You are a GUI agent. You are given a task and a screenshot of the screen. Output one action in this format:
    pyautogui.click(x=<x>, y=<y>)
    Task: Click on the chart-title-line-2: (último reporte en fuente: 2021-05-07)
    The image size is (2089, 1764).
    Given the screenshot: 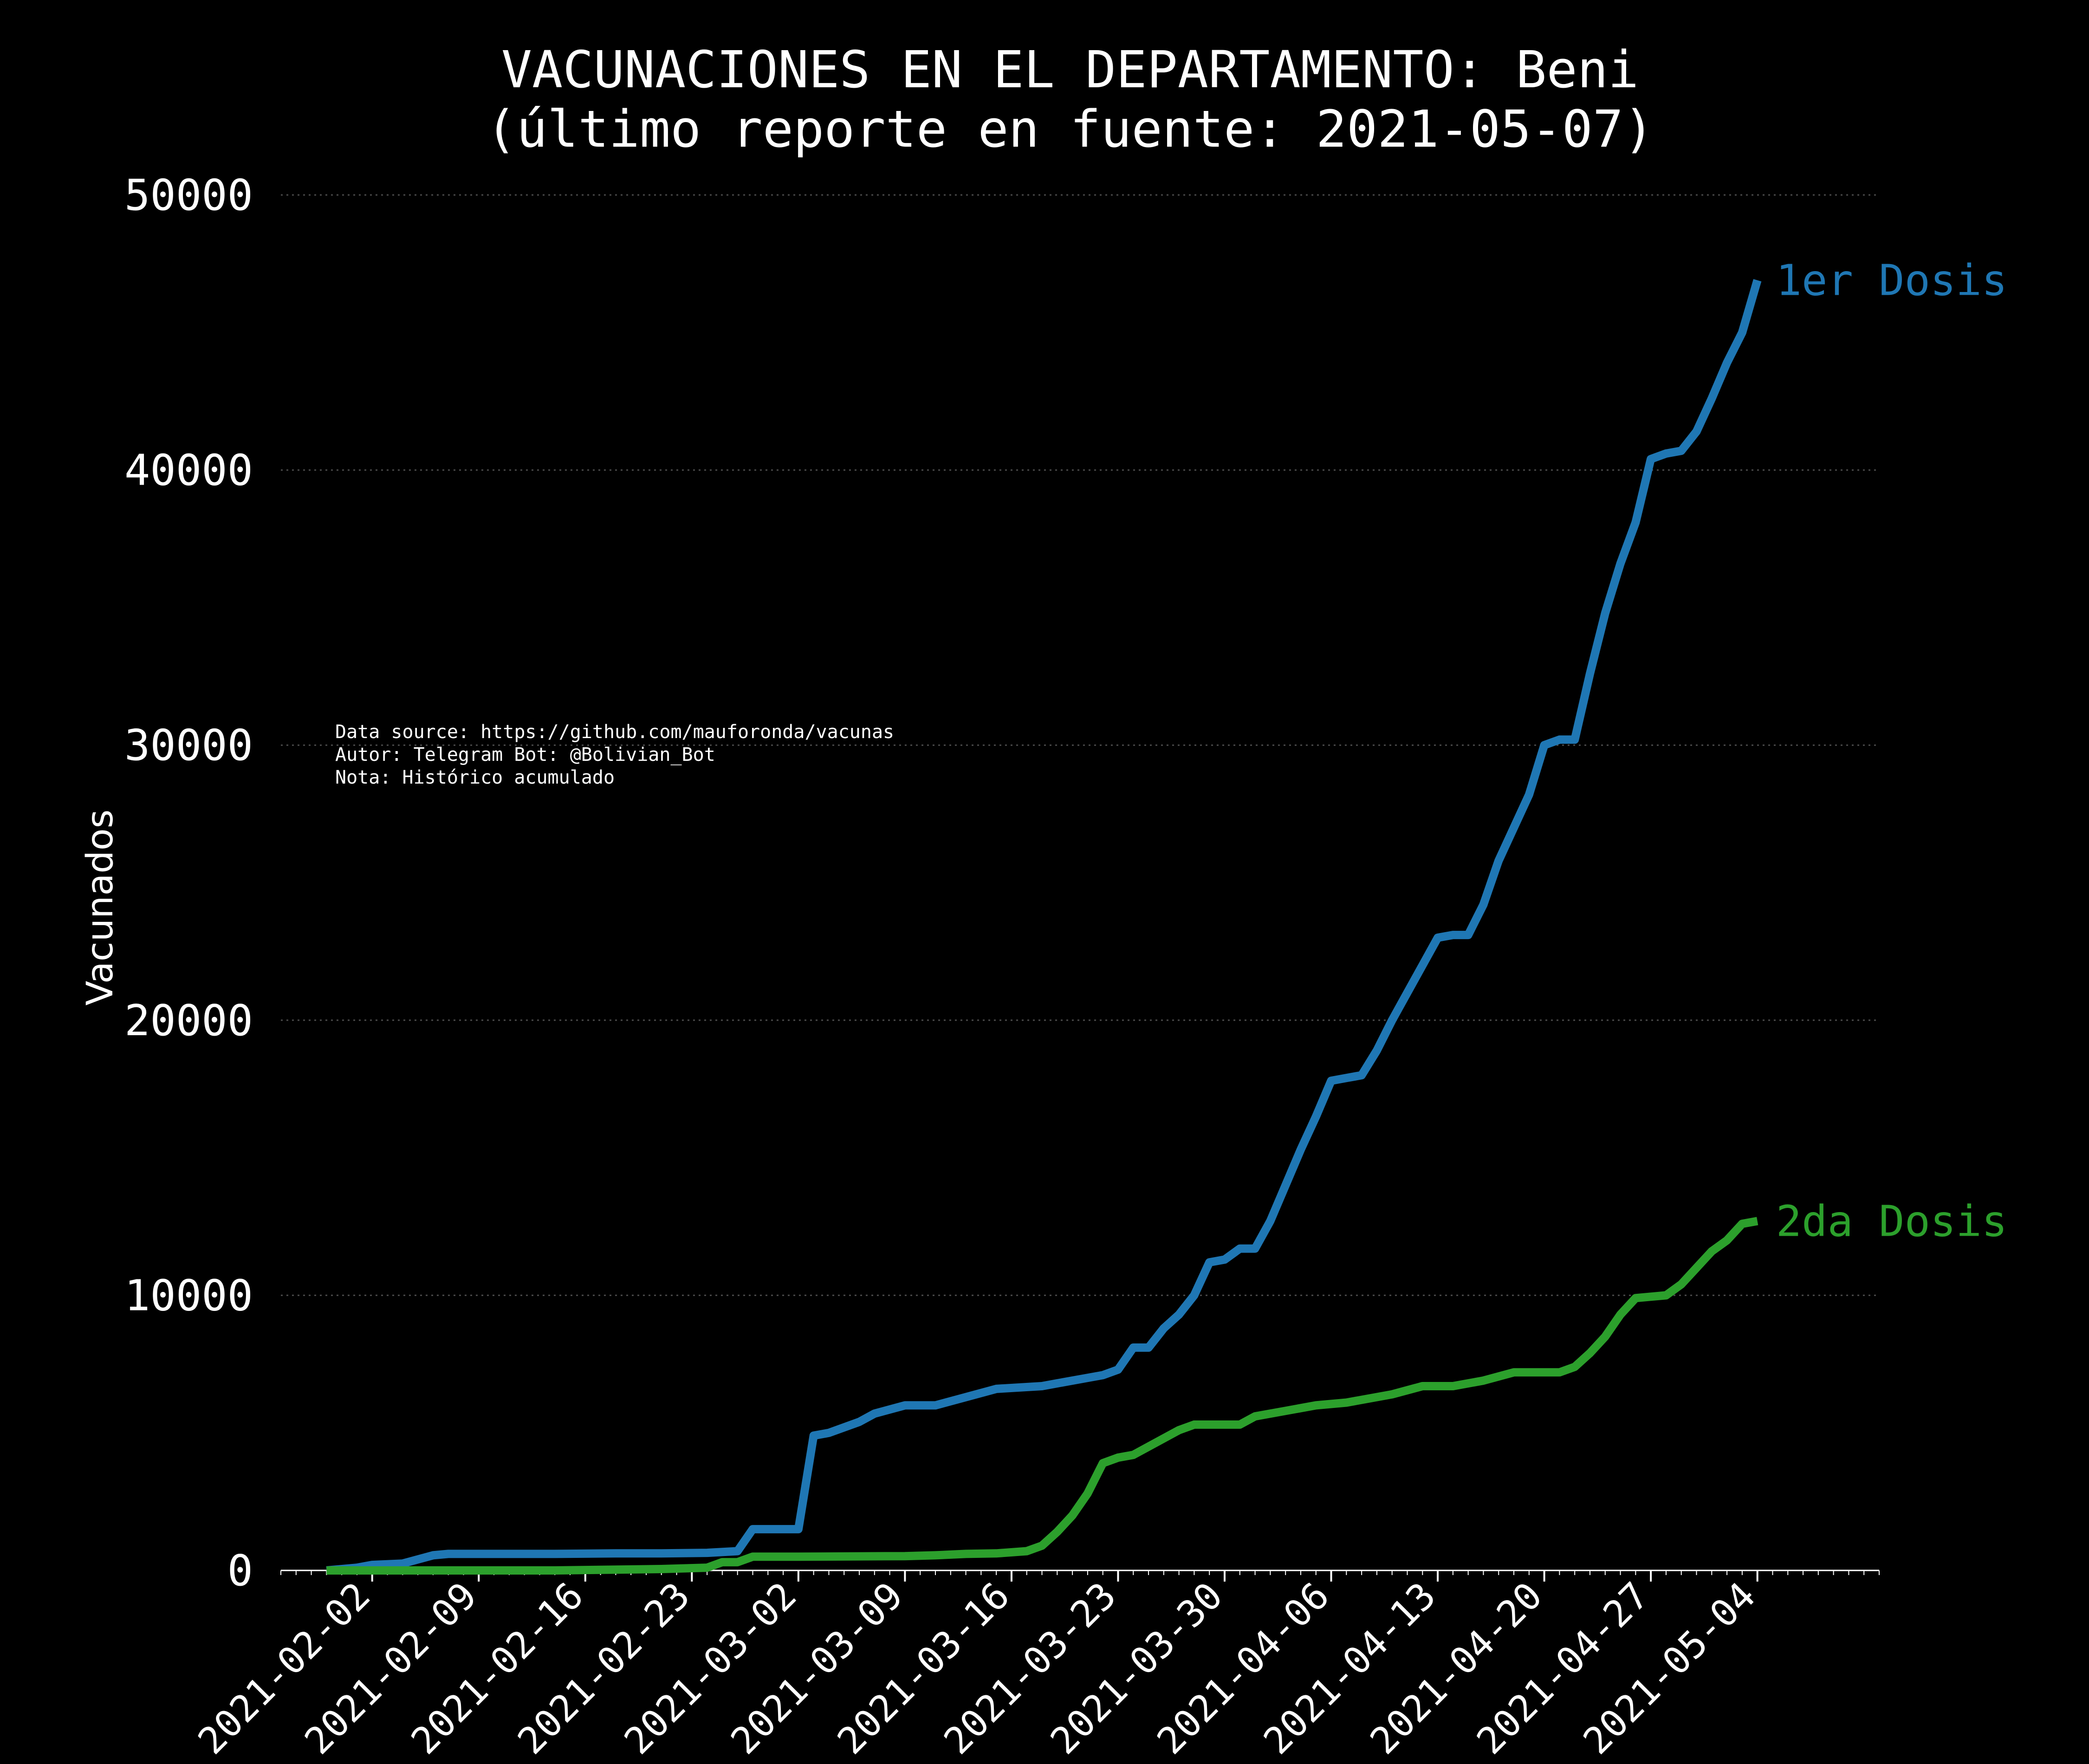 What is the action you would take?
    pyautogui.click(x=1070, y=129)
    